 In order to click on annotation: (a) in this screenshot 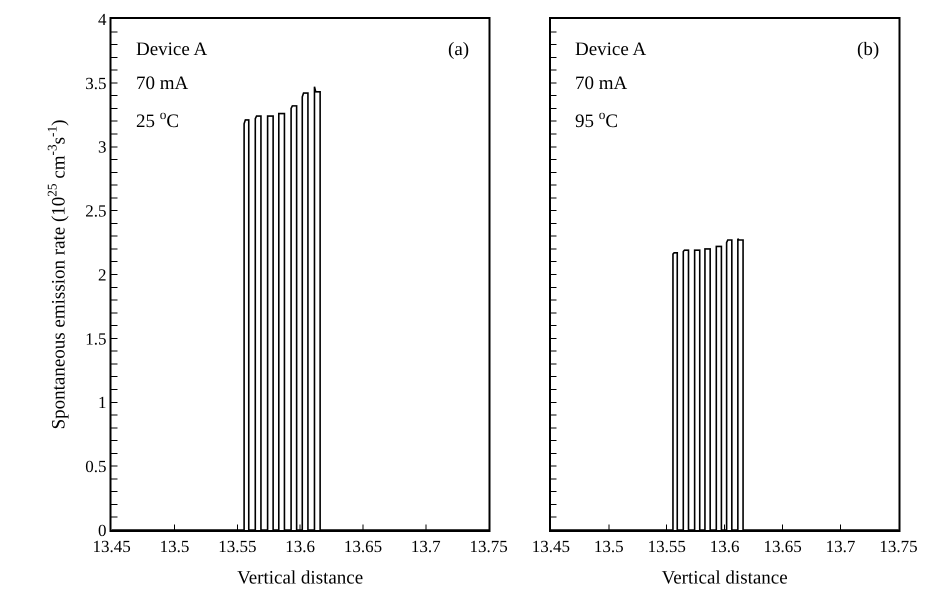, I will do `click(459, 49)`.